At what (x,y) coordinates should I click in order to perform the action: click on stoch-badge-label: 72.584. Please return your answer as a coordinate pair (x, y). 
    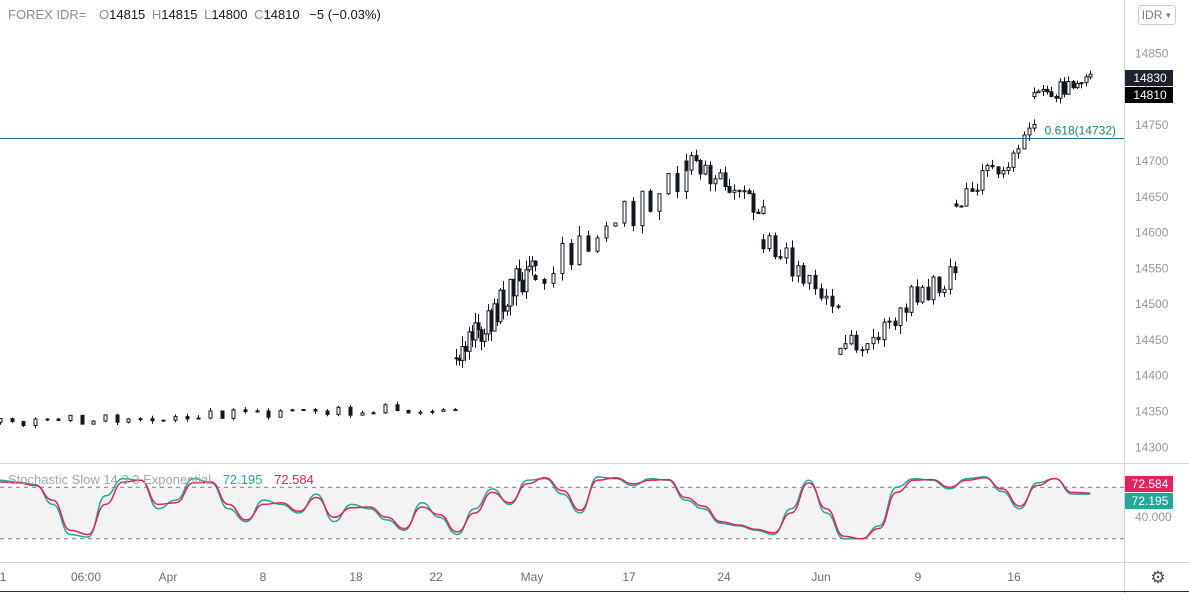
    Looking at the image, I should click on (1150, 484).